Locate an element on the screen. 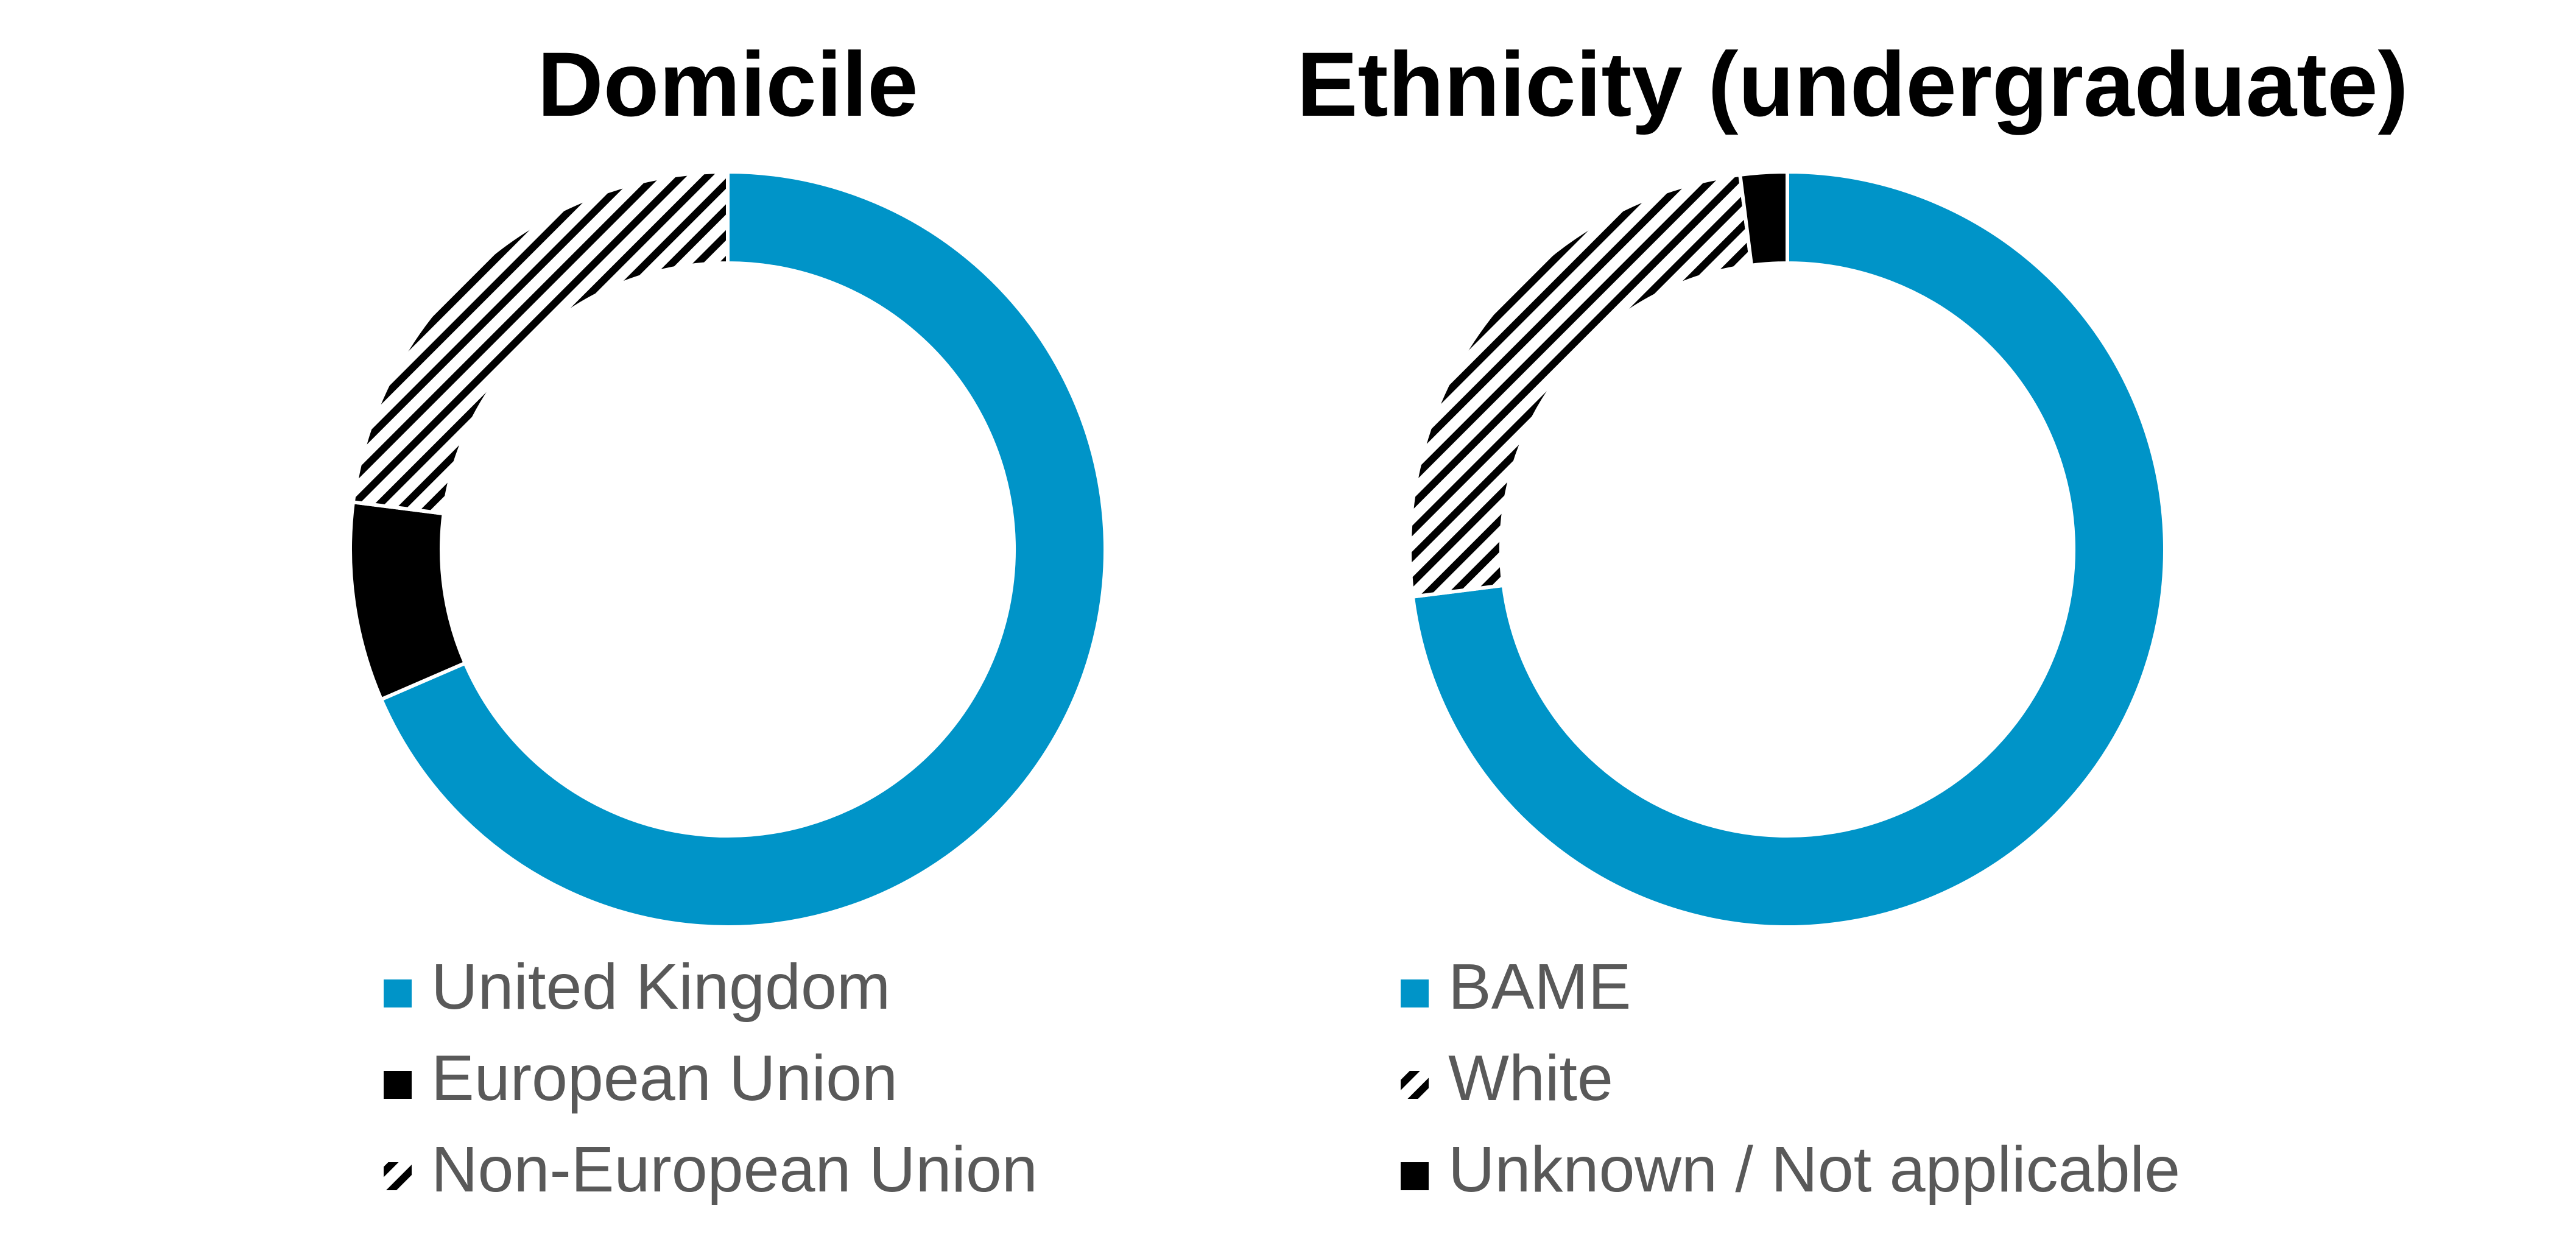 The height and width of the screenshot is (1242, 2576). legend-swatch-white is located at coordinates (1415, 1085).